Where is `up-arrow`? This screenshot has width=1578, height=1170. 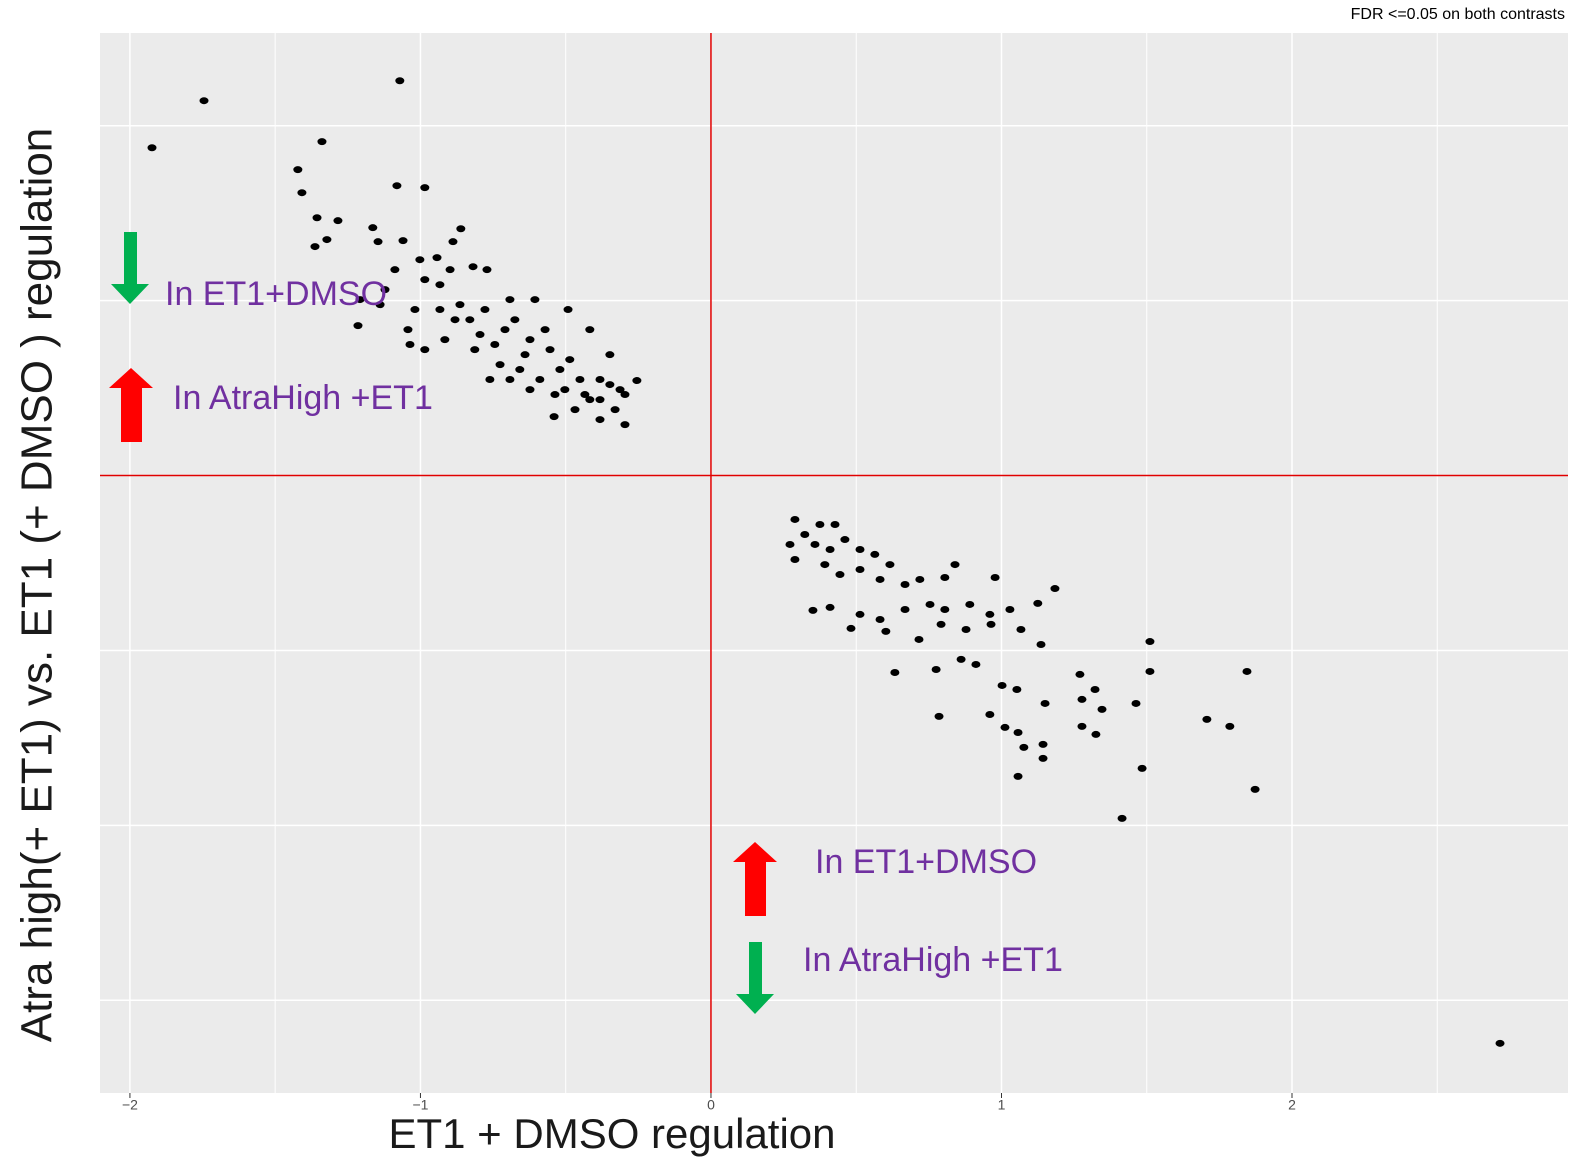
up-arrow is located at coordinates (755, 879).